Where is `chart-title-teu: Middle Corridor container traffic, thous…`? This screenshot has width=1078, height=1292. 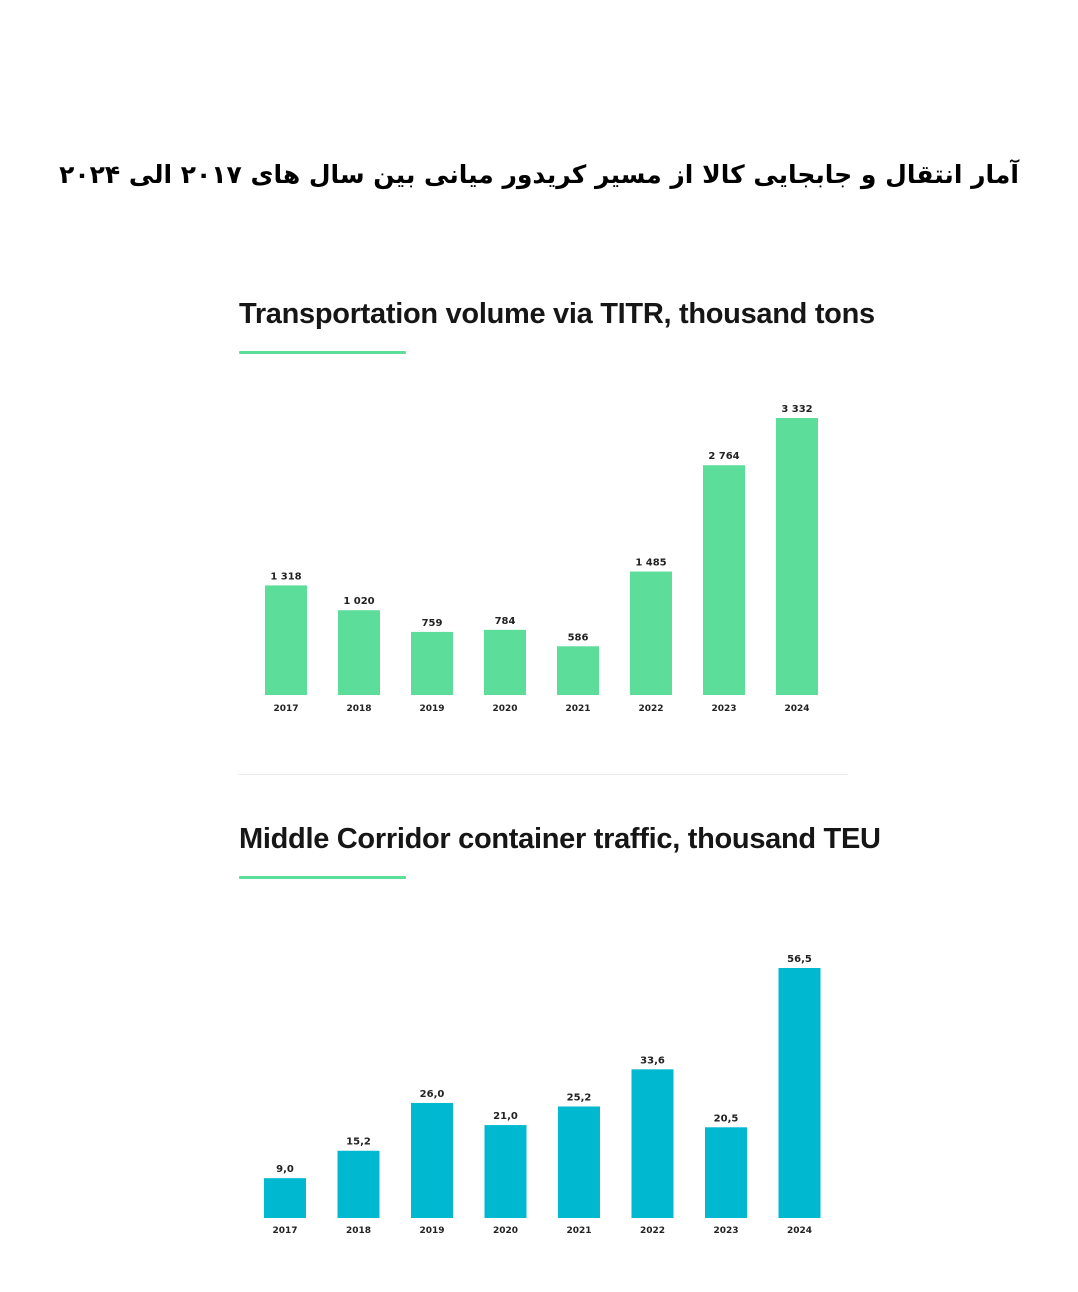 chart-title-teu: Middle Corridor container traffic, thous… is located at coordinates (560, 839).